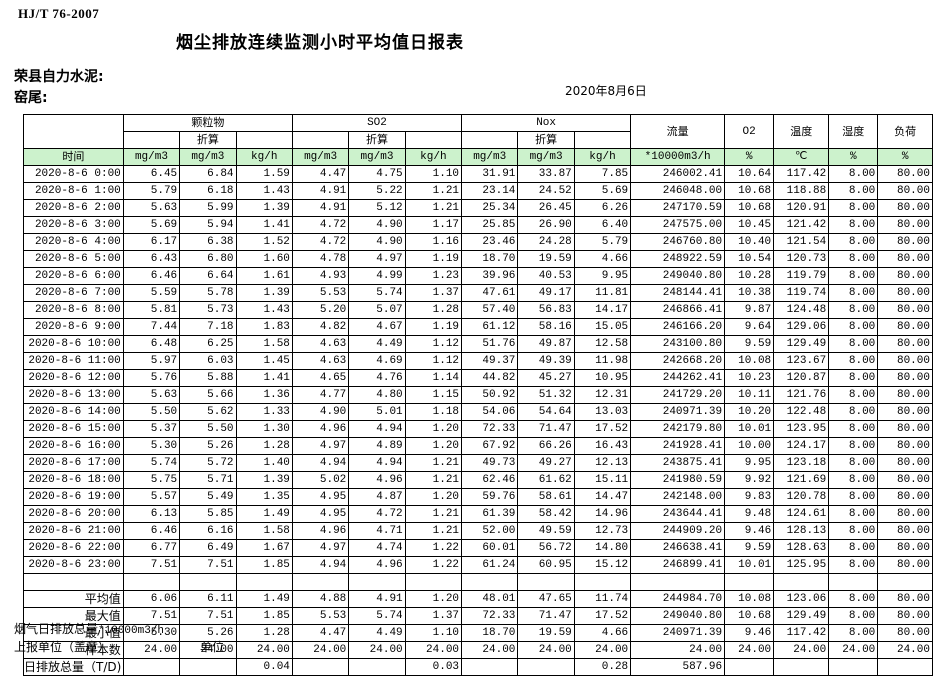 Image resolution: width=933 pixels, height=676 pixels. I want to click on cell-value: 10.68, so click(749, 208).